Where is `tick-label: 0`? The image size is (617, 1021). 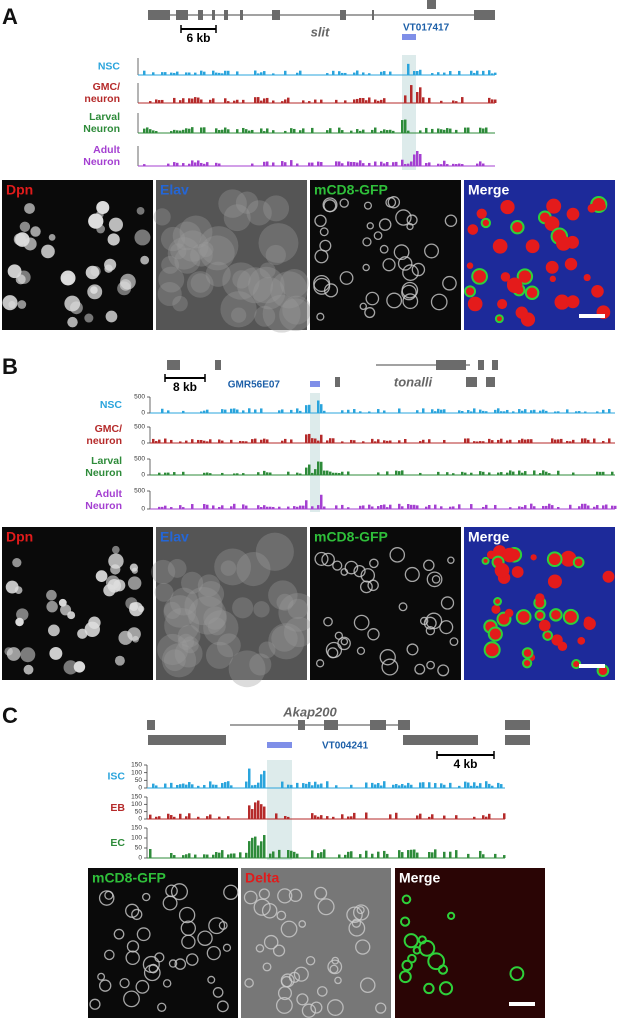
tick-label: 0 is located at coordinates (140, 819).